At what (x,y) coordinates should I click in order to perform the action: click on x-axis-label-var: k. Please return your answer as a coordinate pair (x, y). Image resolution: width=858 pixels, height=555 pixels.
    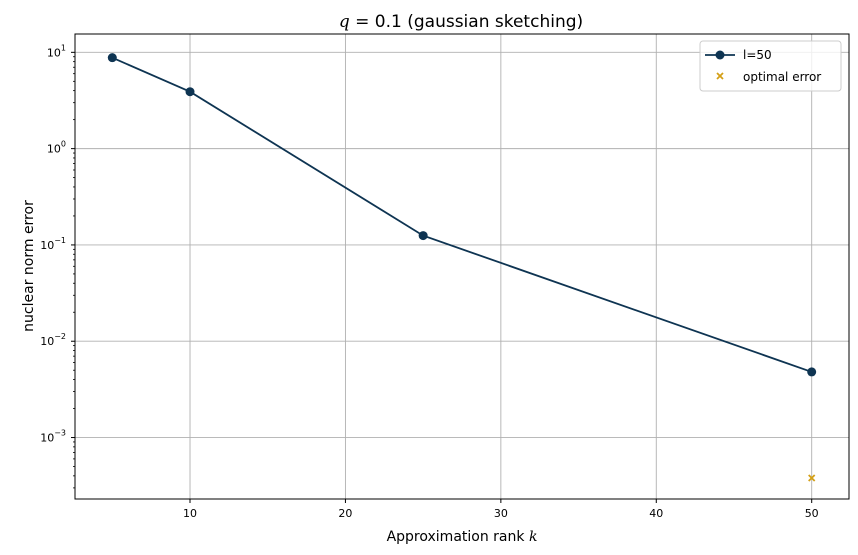
    Looking at the image, I should click on (533, 537).